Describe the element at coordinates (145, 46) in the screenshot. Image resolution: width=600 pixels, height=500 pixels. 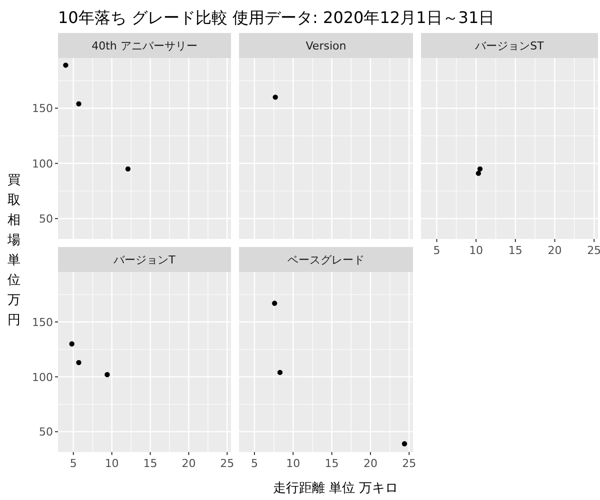
I see `chart-subtitle: 40th アニバーサリー` at that location.